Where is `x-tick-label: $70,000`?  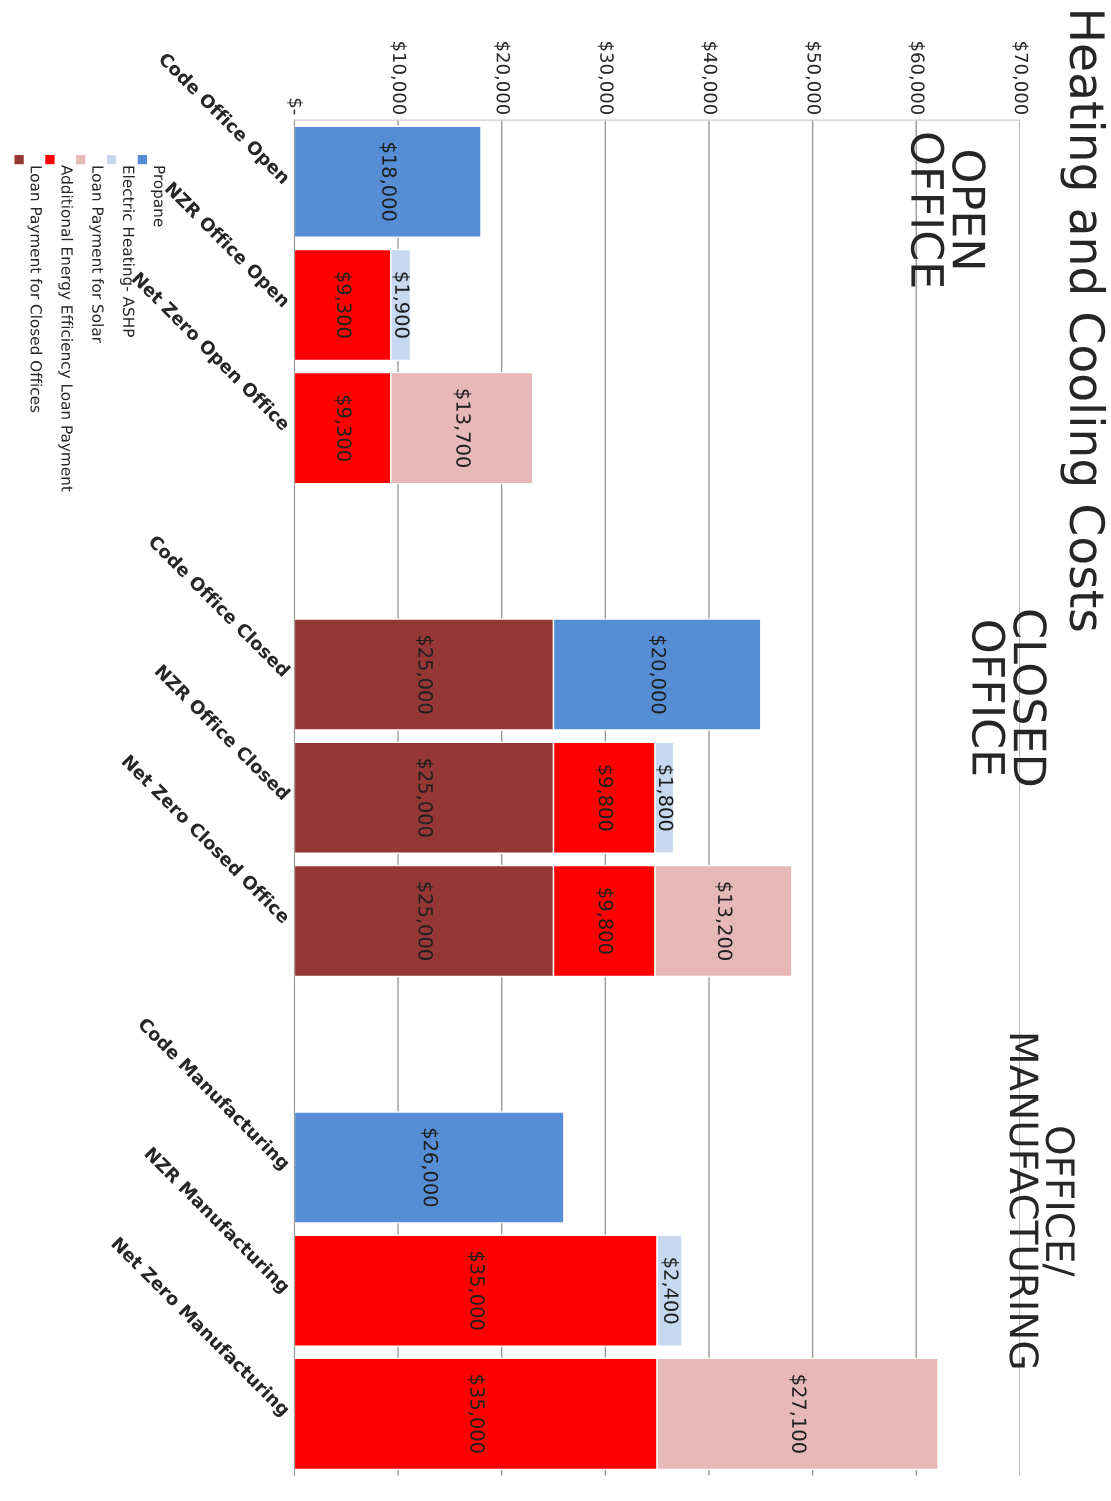
x-tick-label: $70,000 is located at coordinates (1020, 78).